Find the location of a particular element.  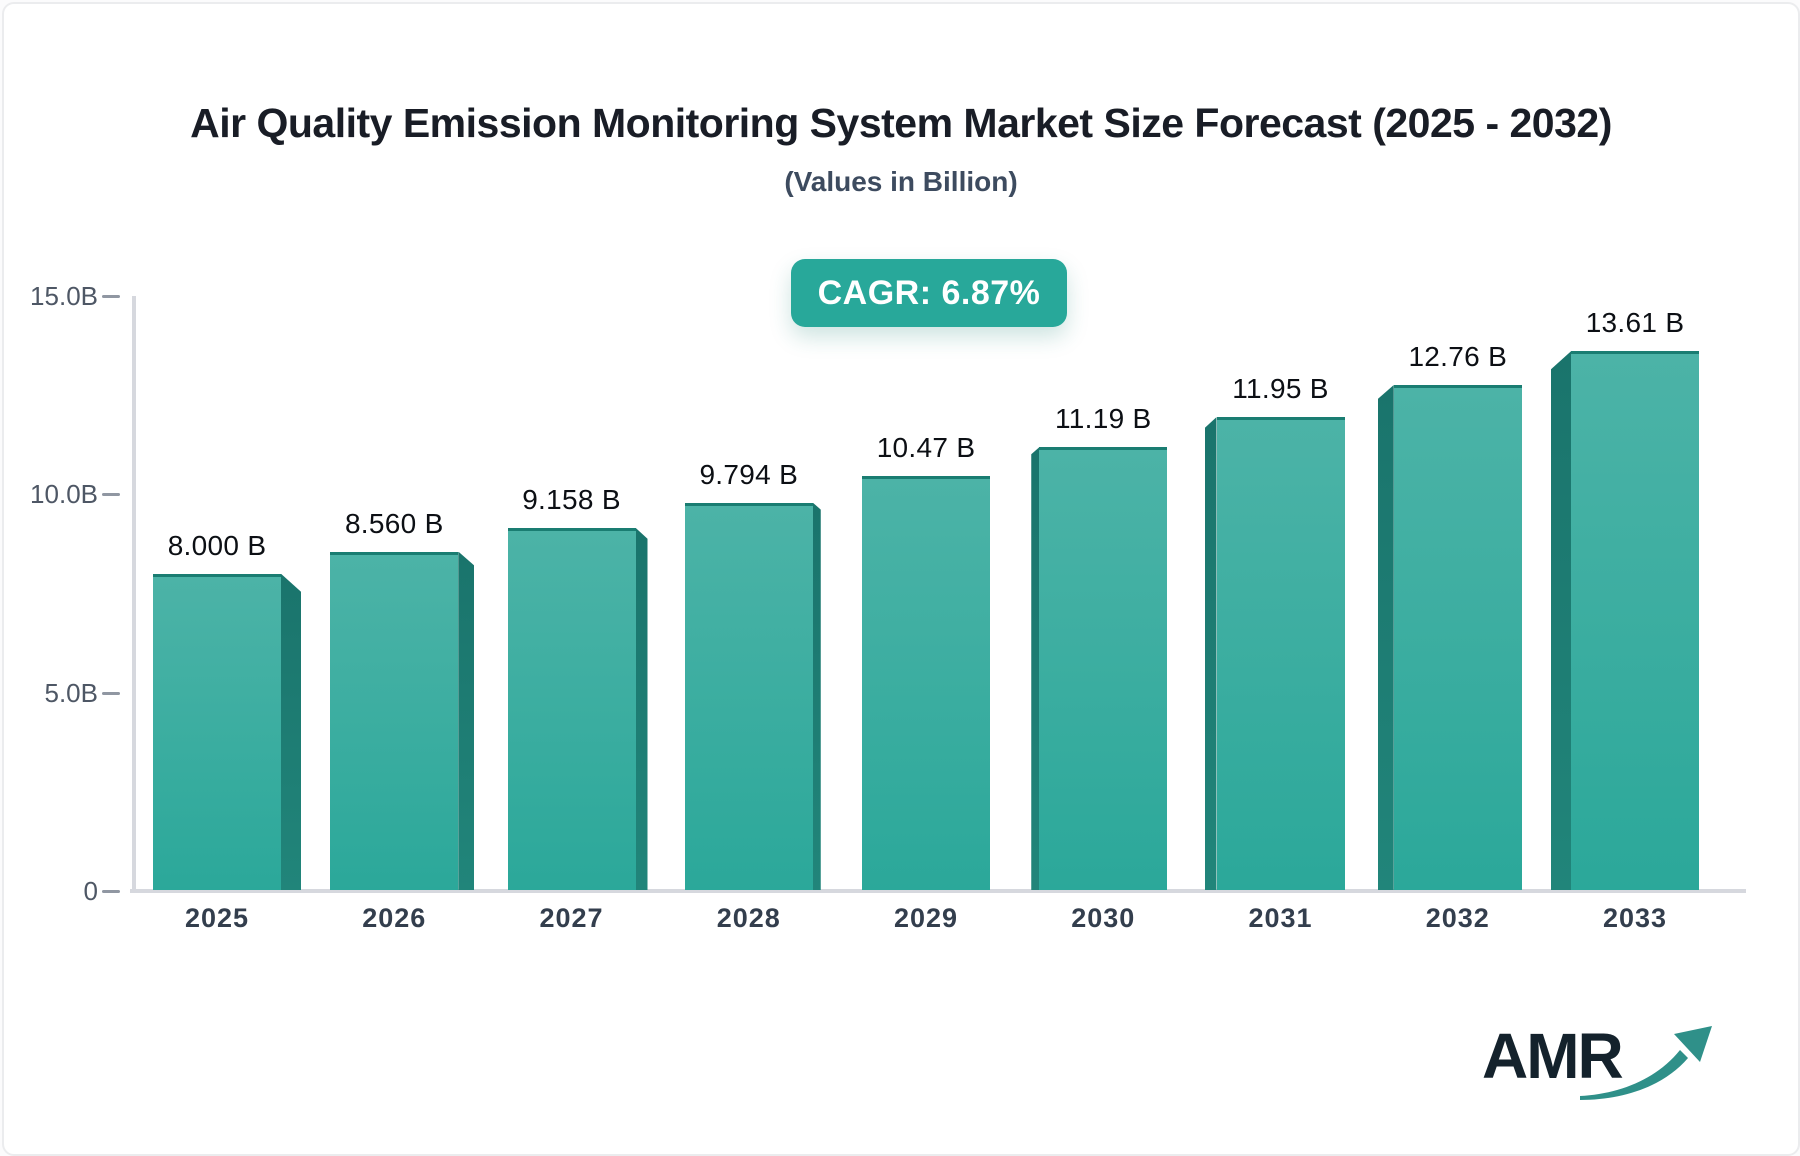

amr-logo: AMR is located at coordinates (1597, 1064).